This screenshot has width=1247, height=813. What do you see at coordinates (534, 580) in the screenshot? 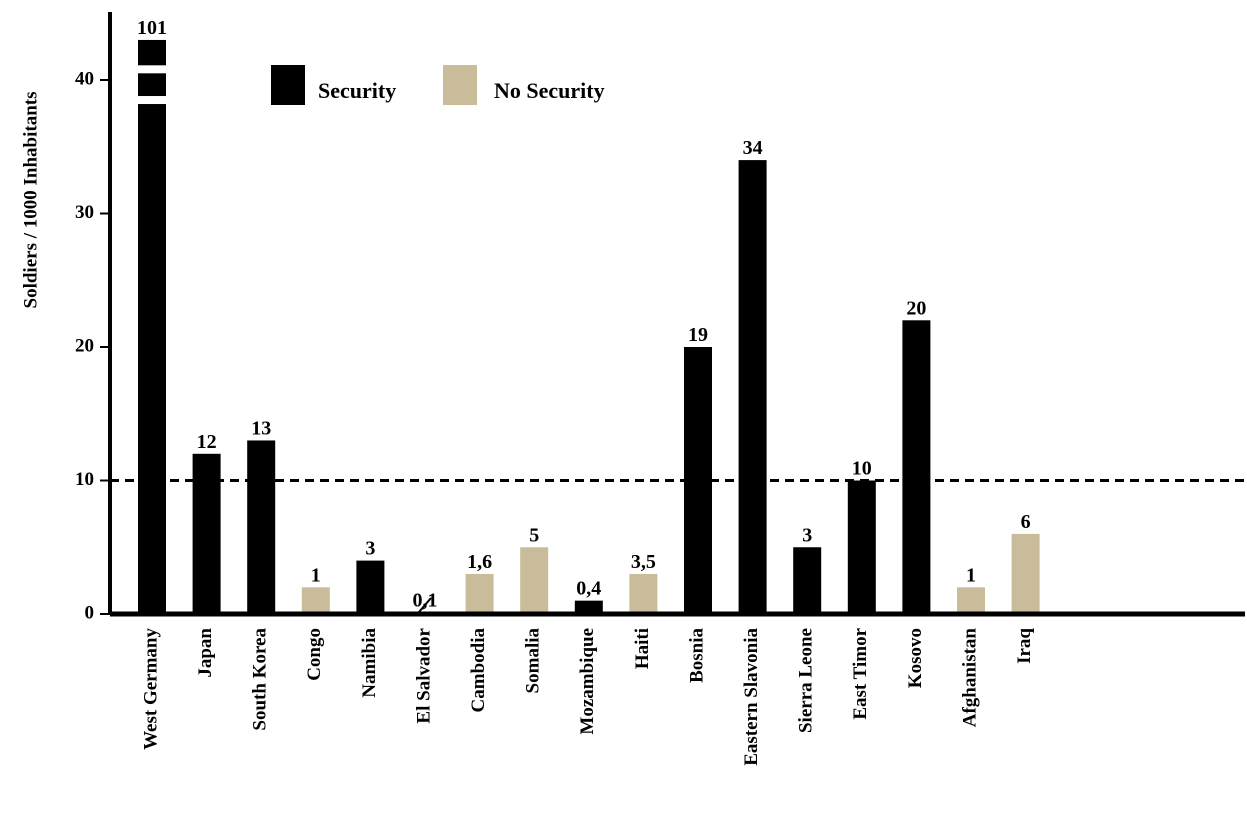
I see `bar-somalia` at bounding box center [534, 580].